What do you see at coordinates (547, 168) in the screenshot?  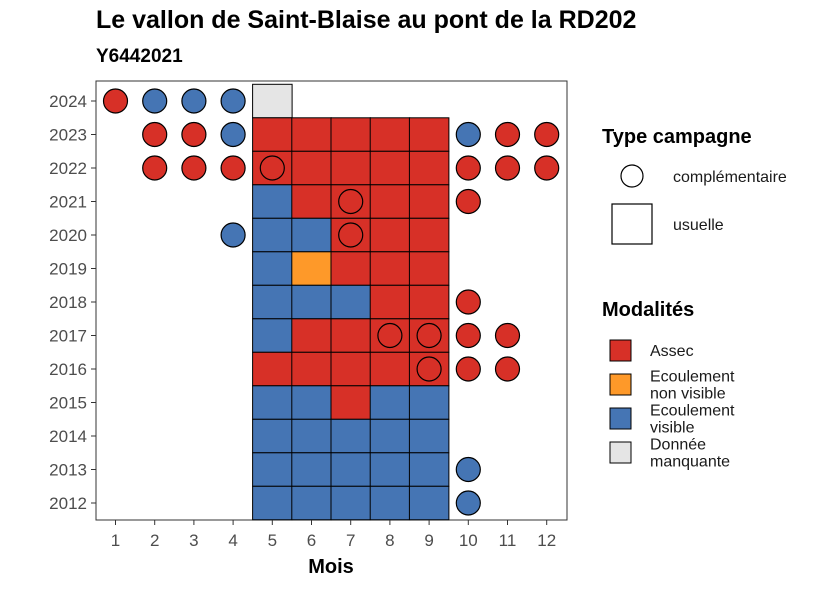 I see `point-2022-12-assec` at bounding box center [547, 168].